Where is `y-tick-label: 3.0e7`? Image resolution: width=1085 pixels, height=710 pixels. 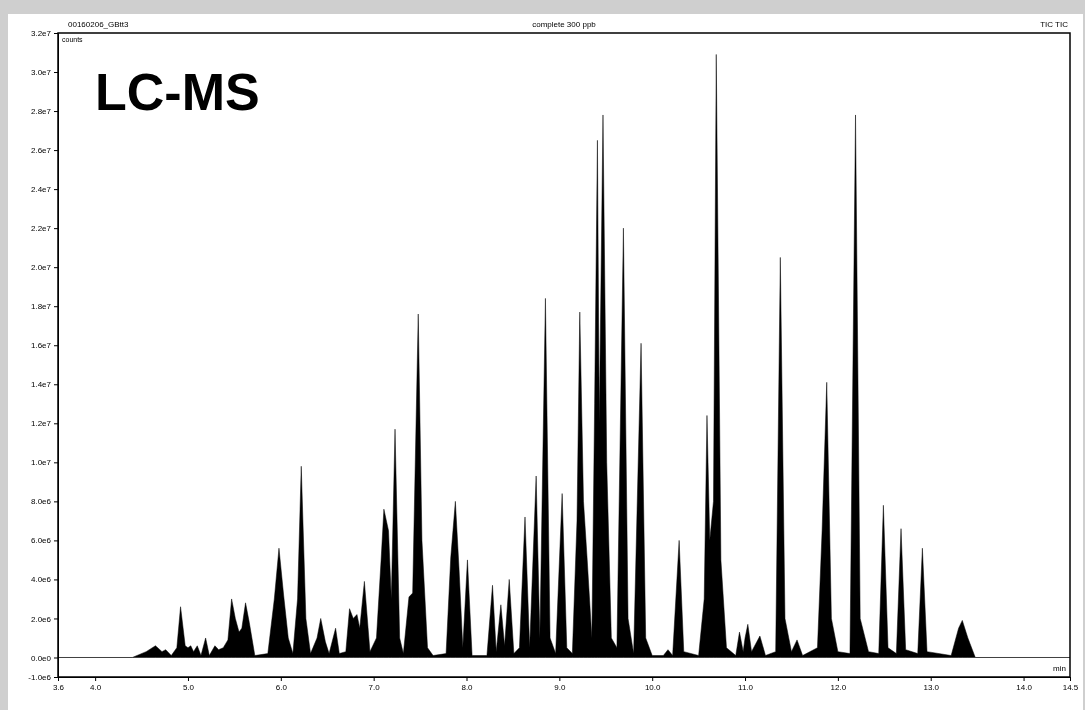
y-tick-label: 3.0e7 is located at coordinates (41, 73).